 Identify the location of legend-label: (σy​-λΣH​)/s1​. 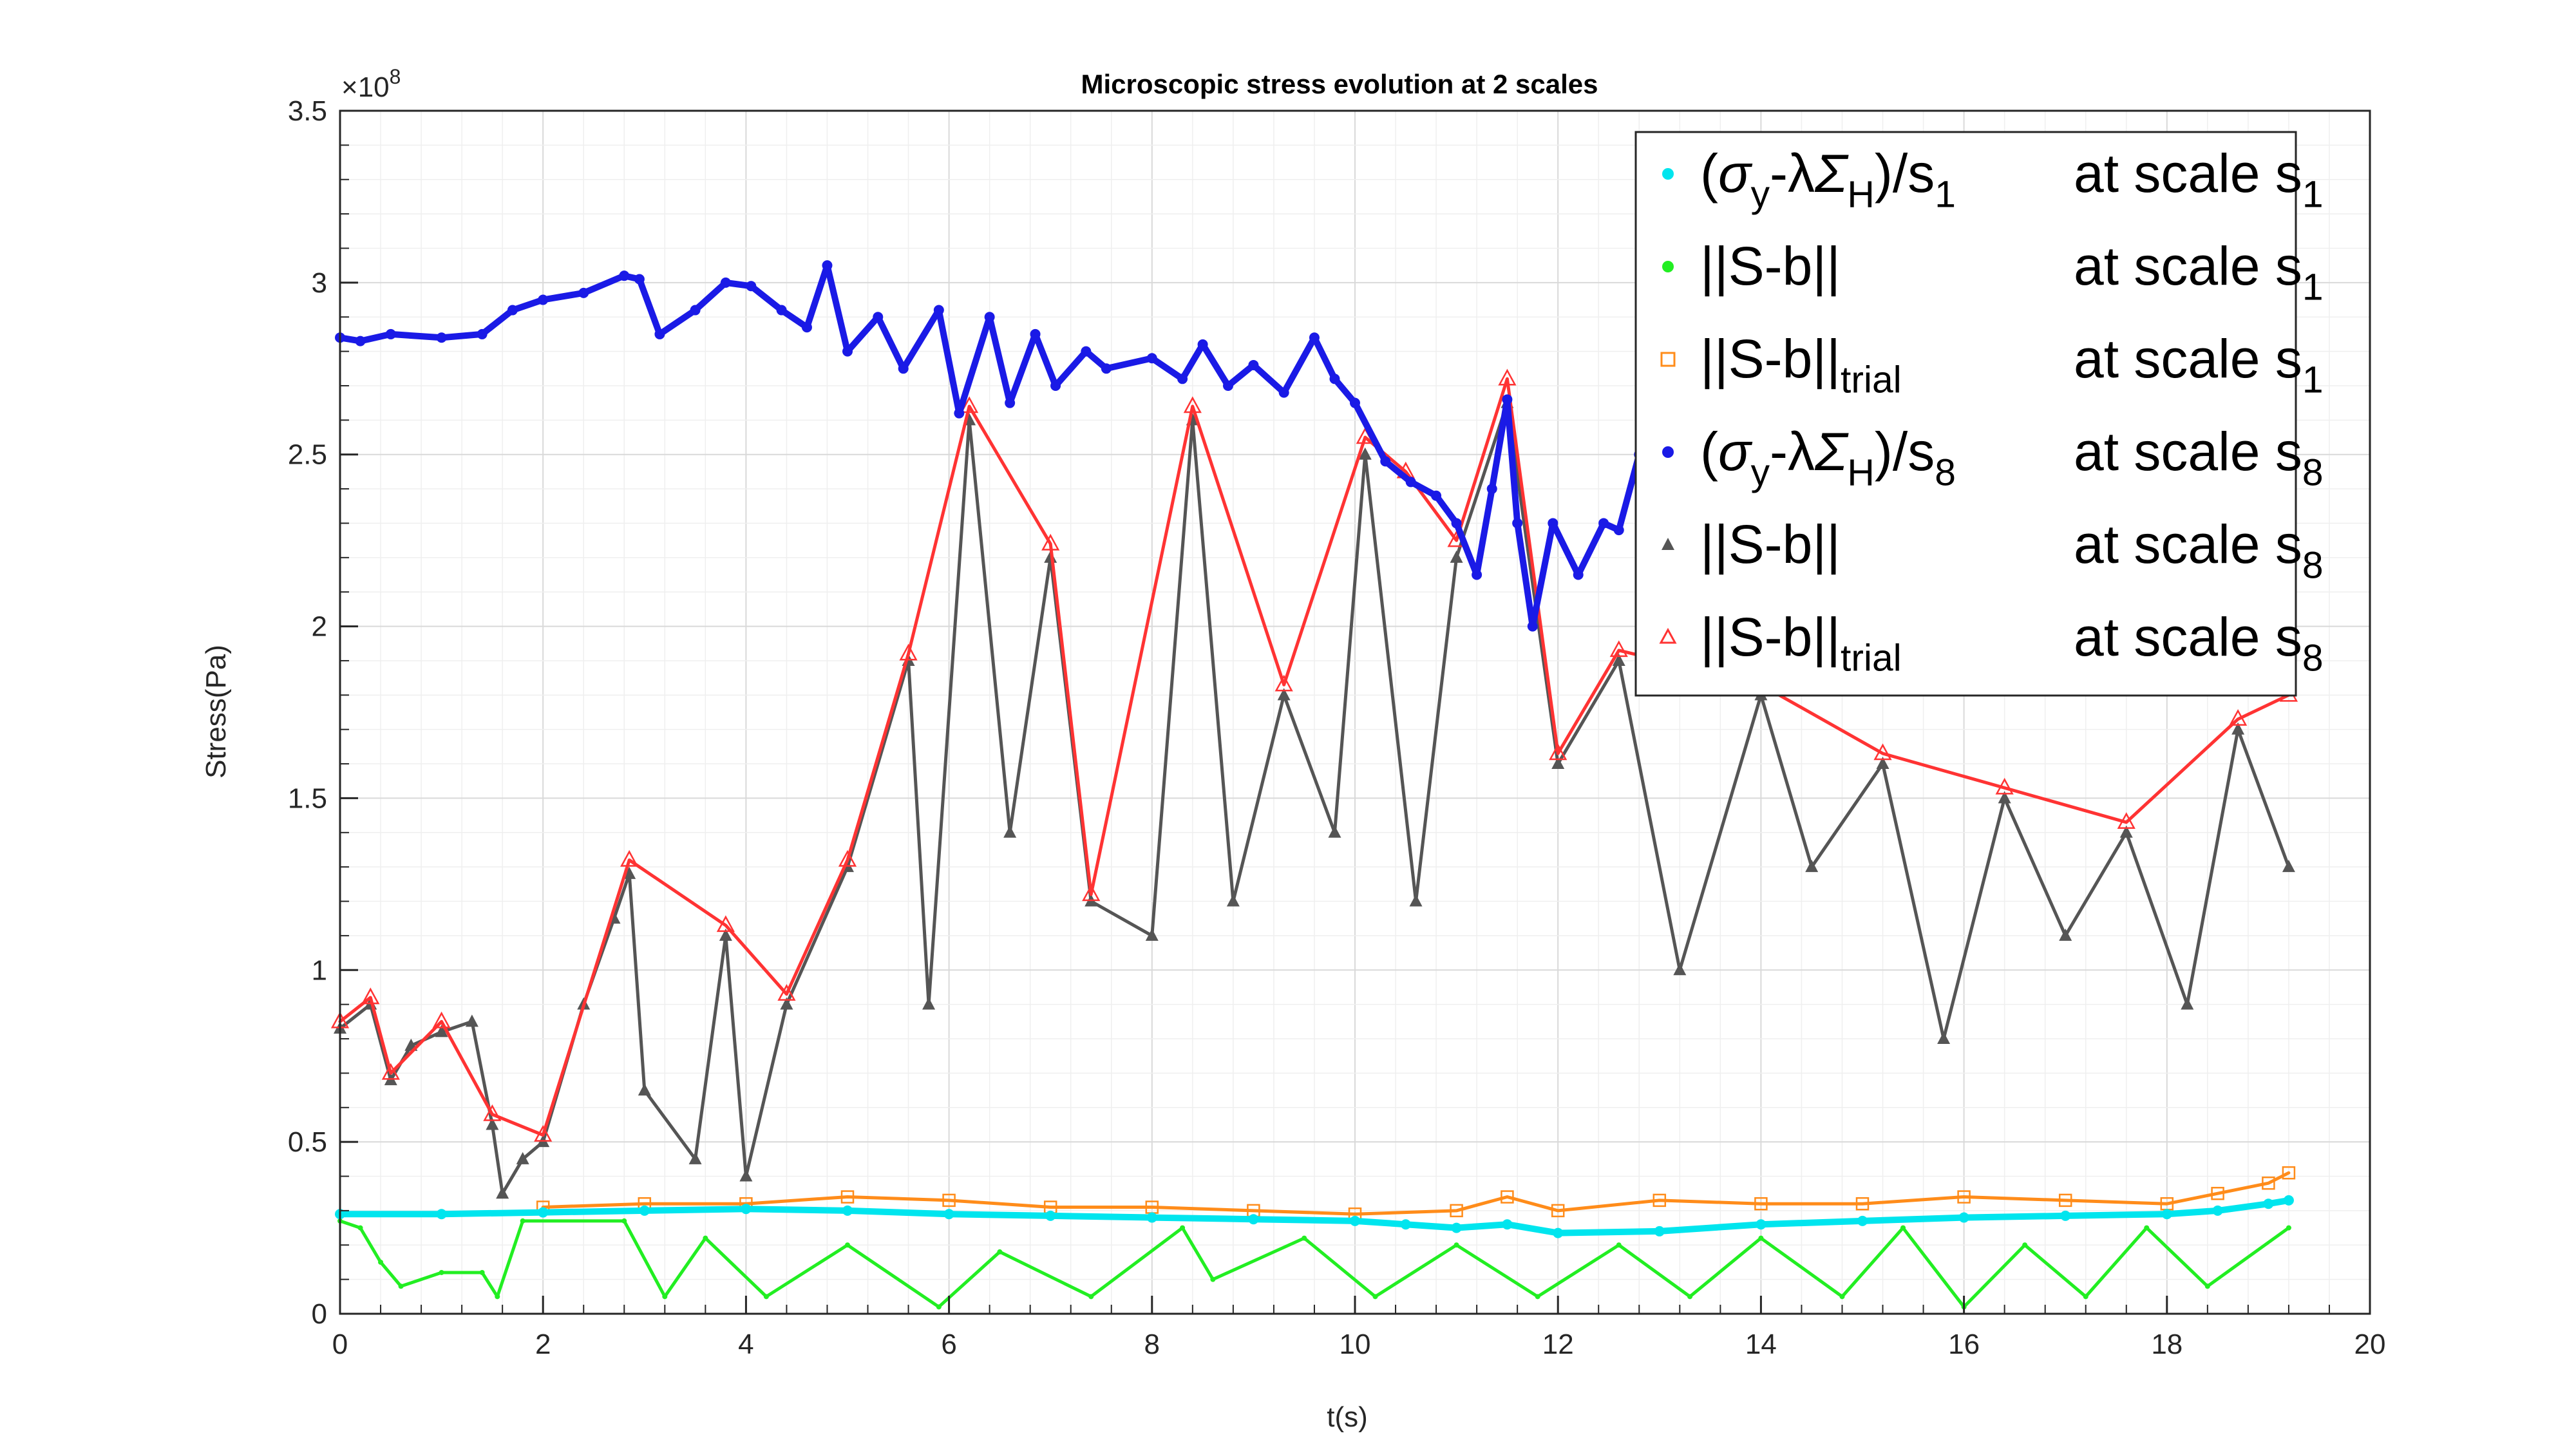
(1828, 179).